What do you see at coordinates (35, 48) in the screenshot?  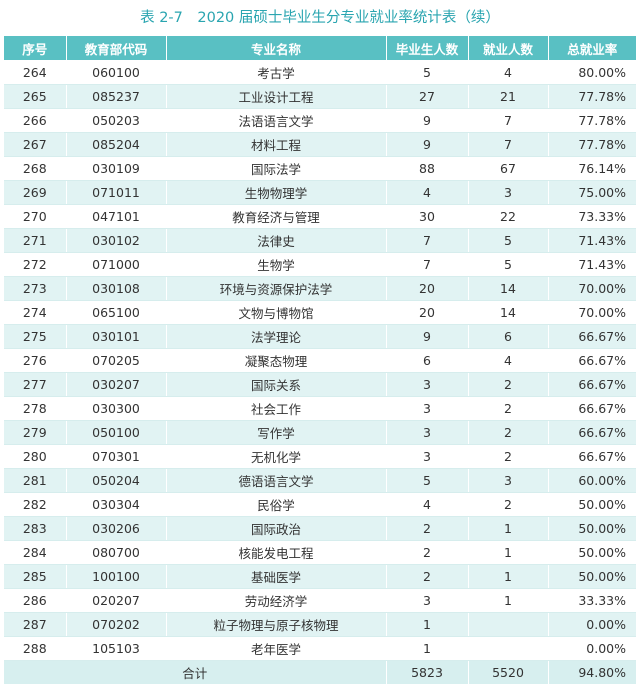 I see `header-cell: 序号` at bounding box center [35, 48].